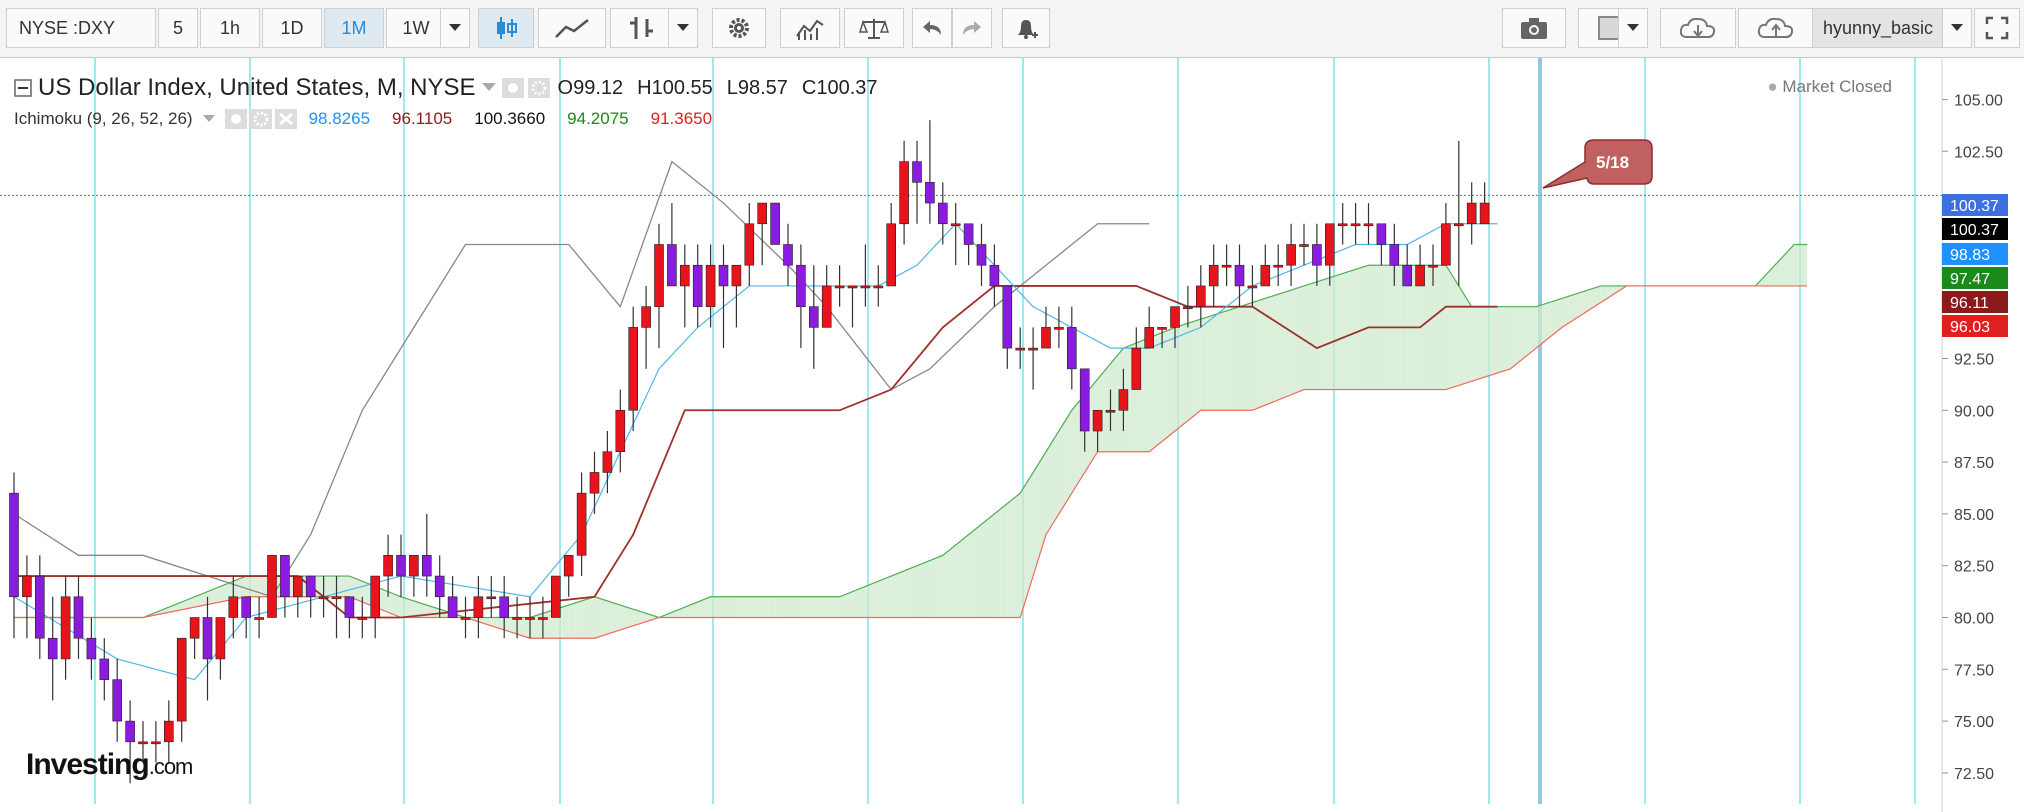  I want to click on save-chart-button, so click(1776, 28).